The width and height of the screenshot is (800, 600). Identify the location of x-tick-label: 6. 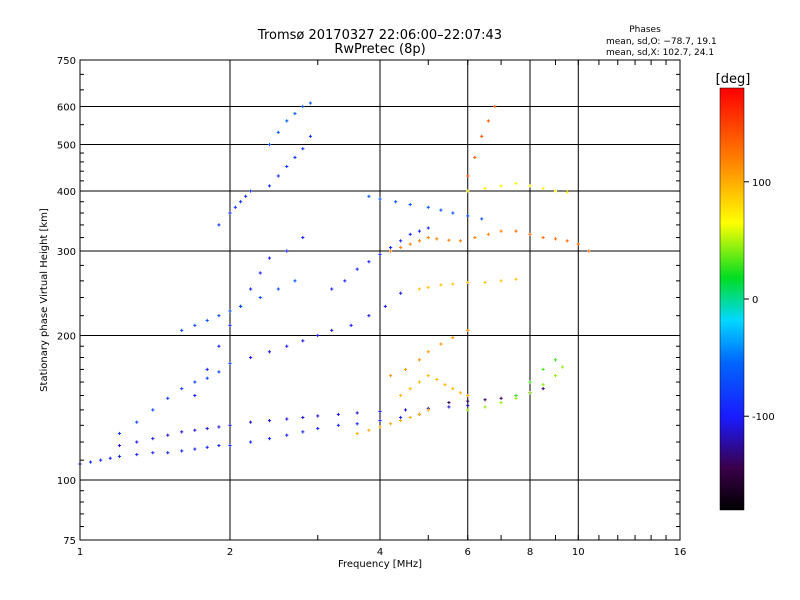
(468, 552).